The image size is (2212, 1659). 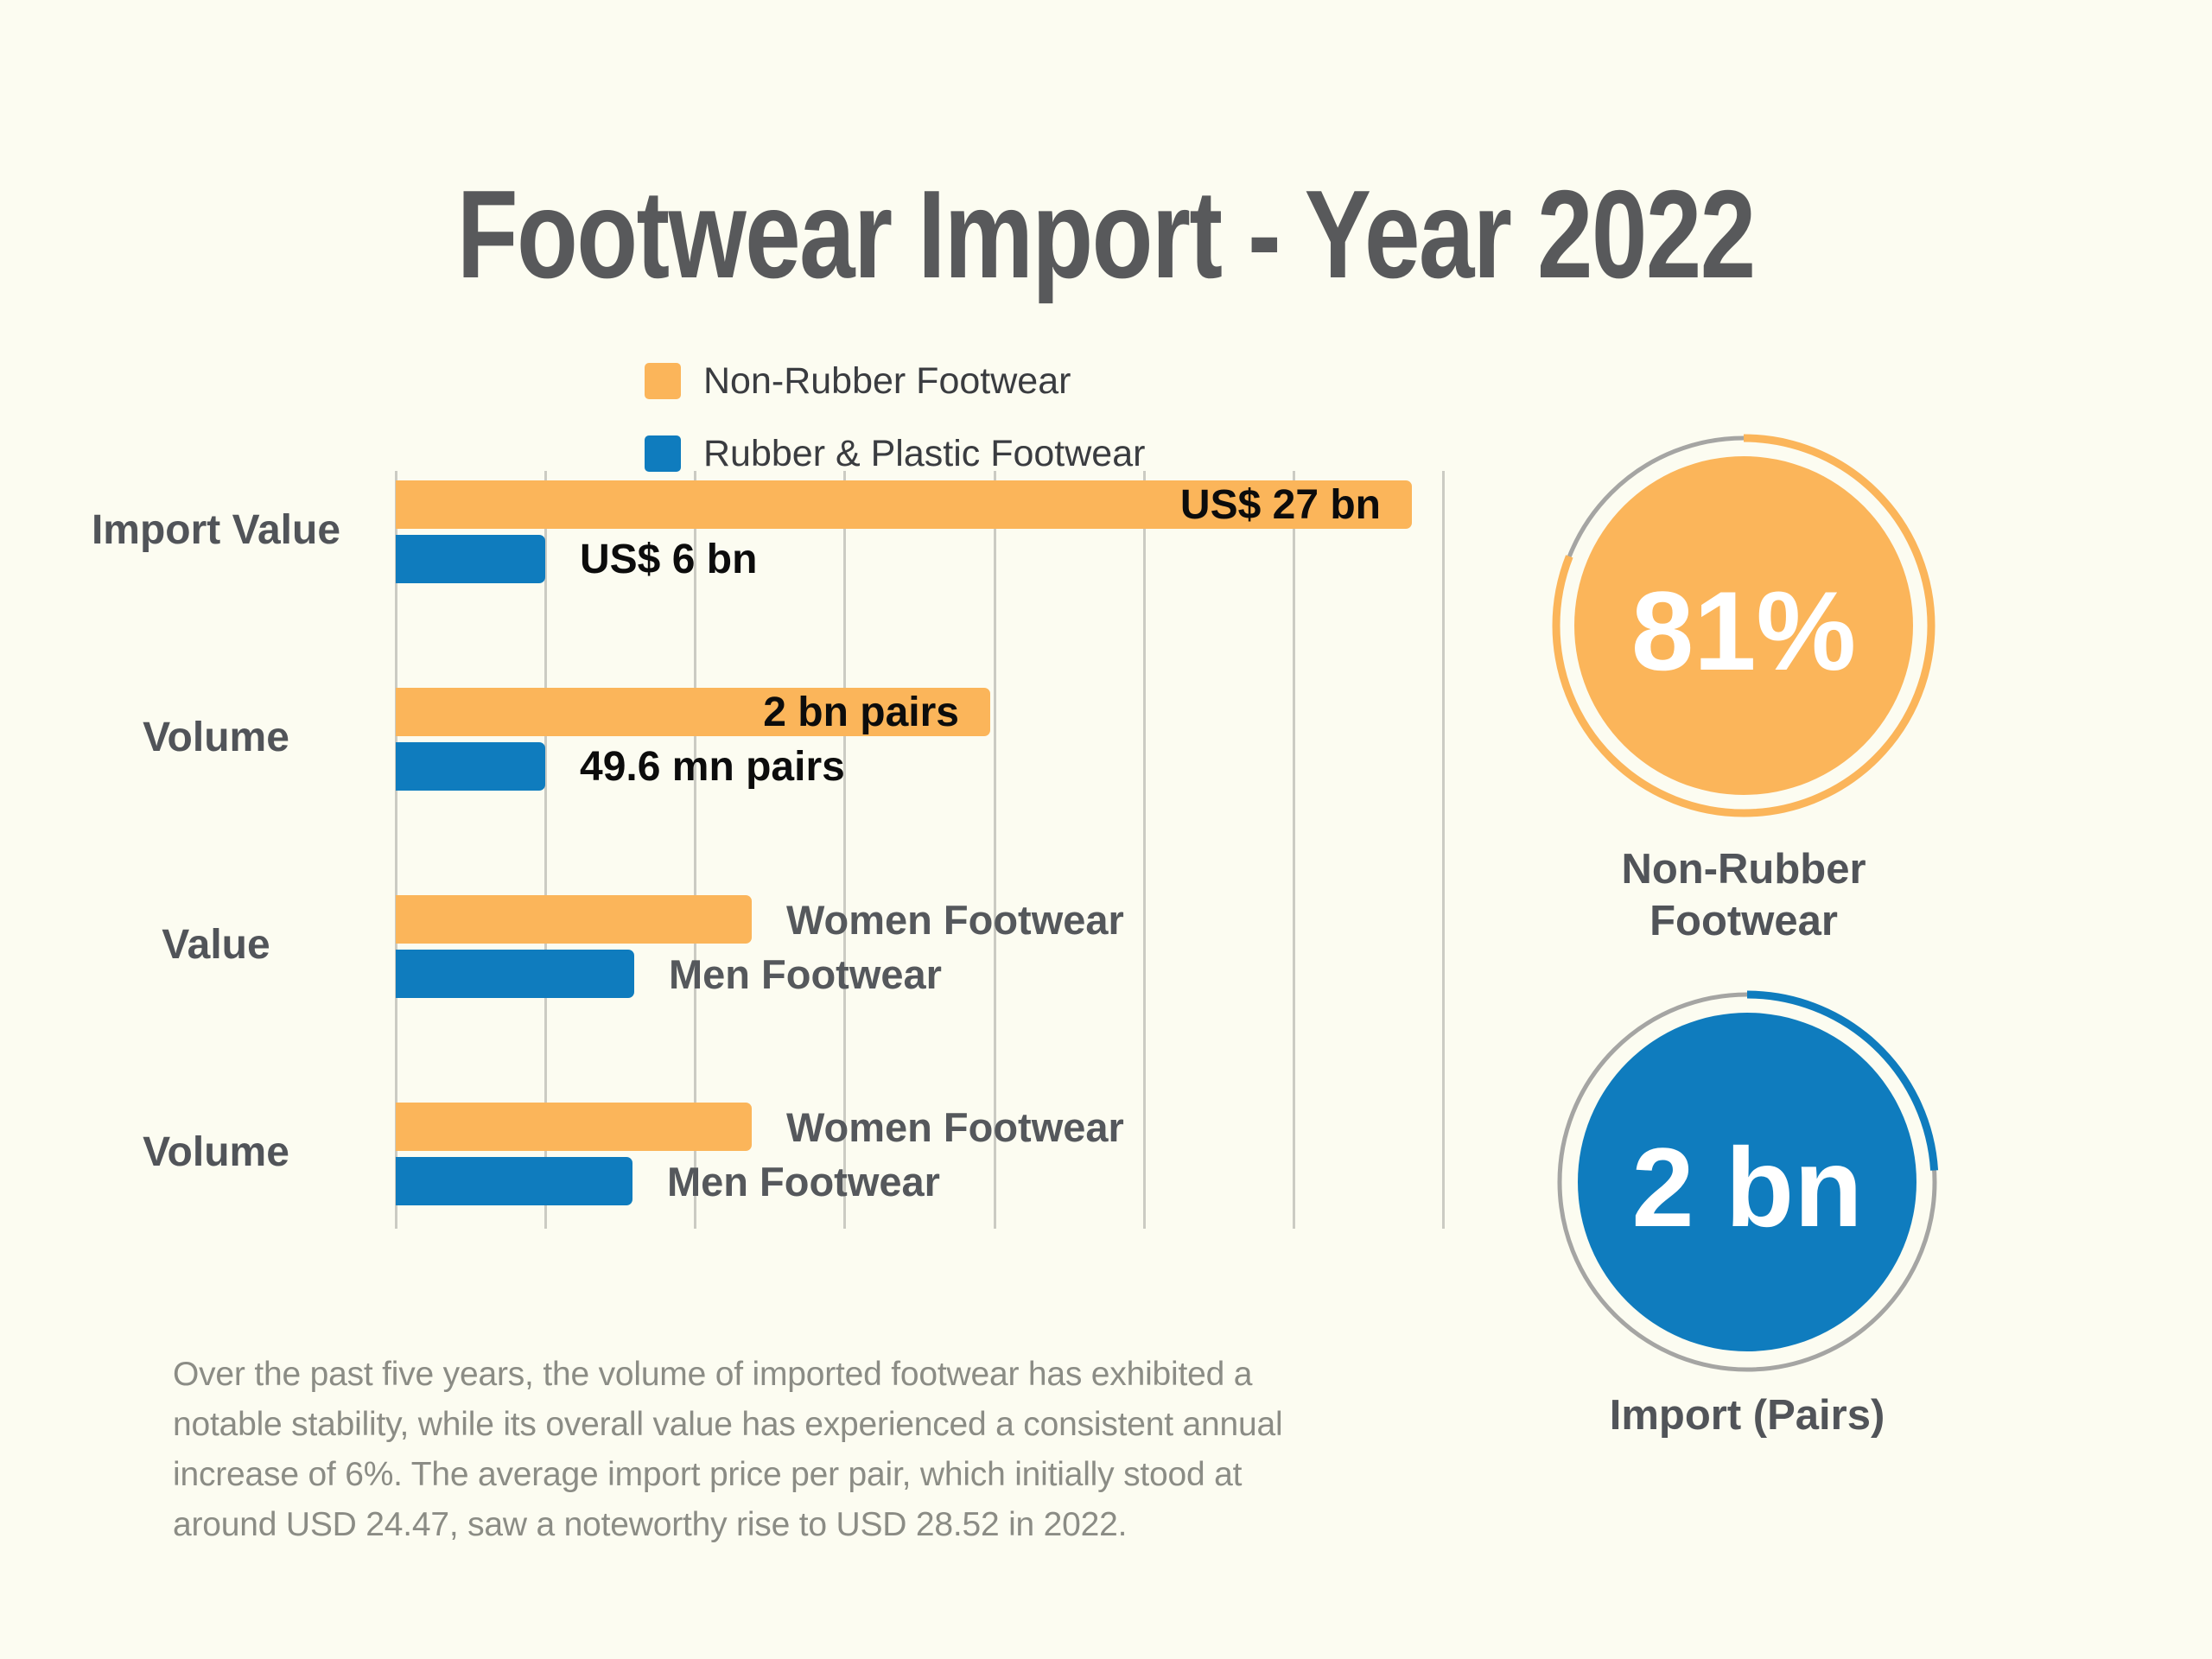 What do you see at coordinates (216, 530) in the screenshot?
I see `category-label-import-value: Import Value` at bounding box center [216, 530].